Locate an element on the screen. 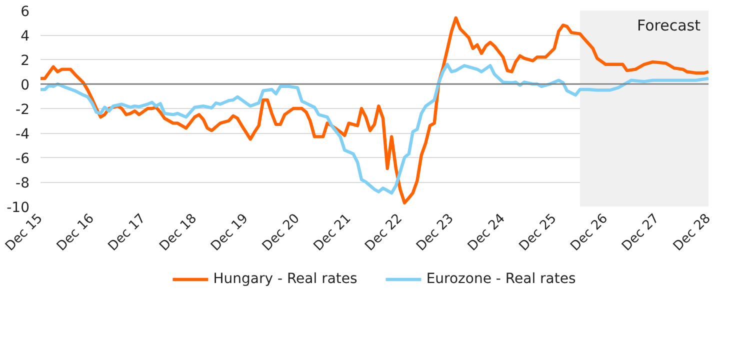 The width and height of the screenshot is (754, 356). y-tick-label: 6 is located at coordinates (25, 12).